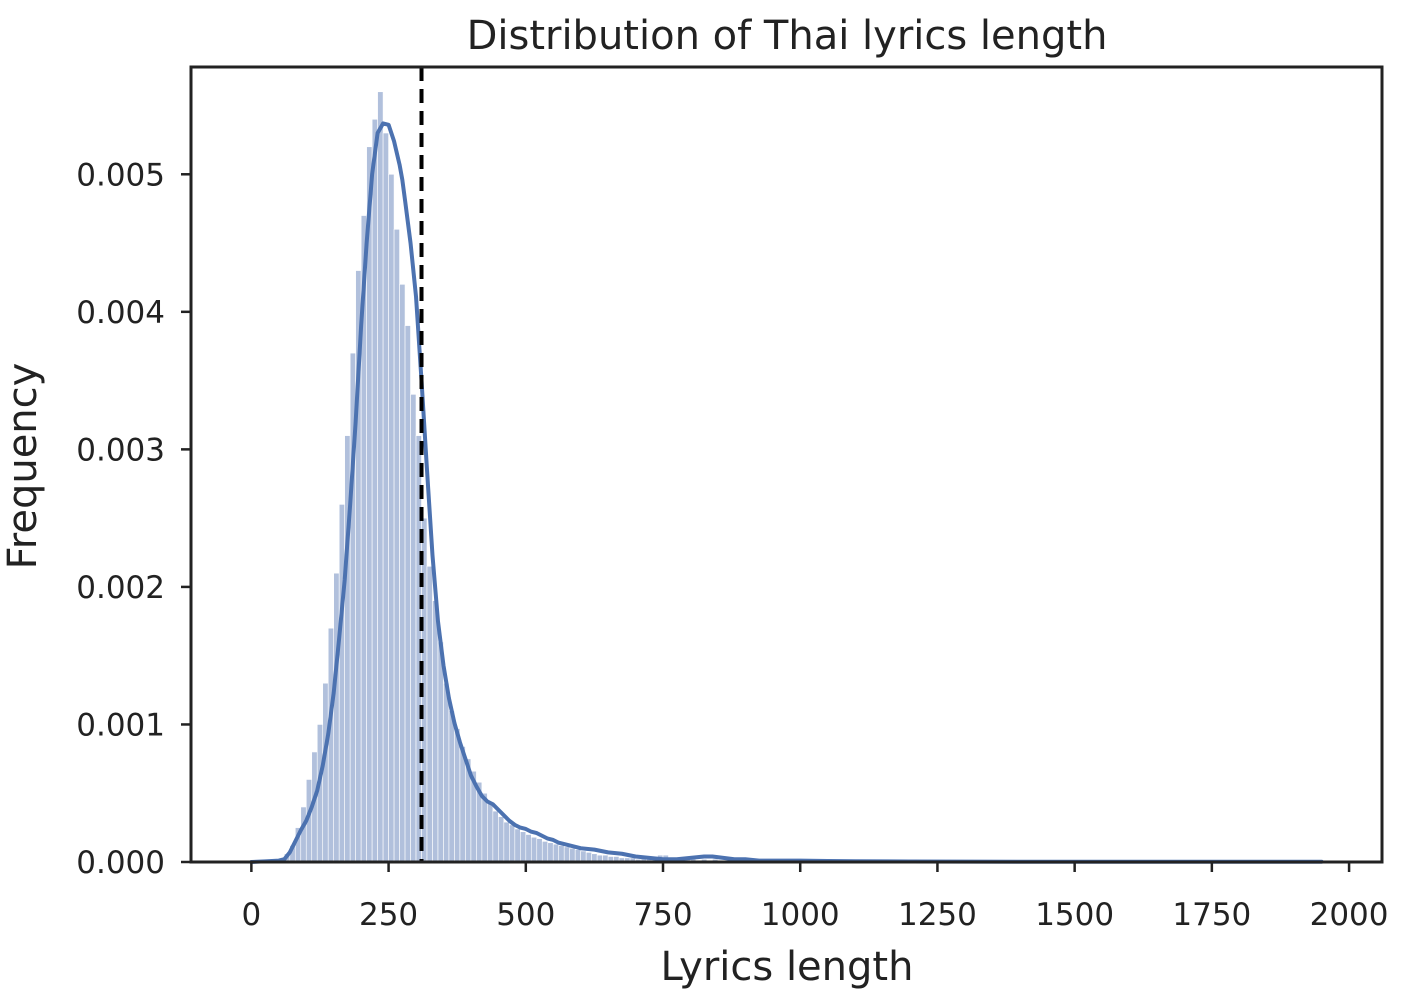 The image size is (1408, 1006). I want to click on x-tick-label: 1500, so click(1074, 915).